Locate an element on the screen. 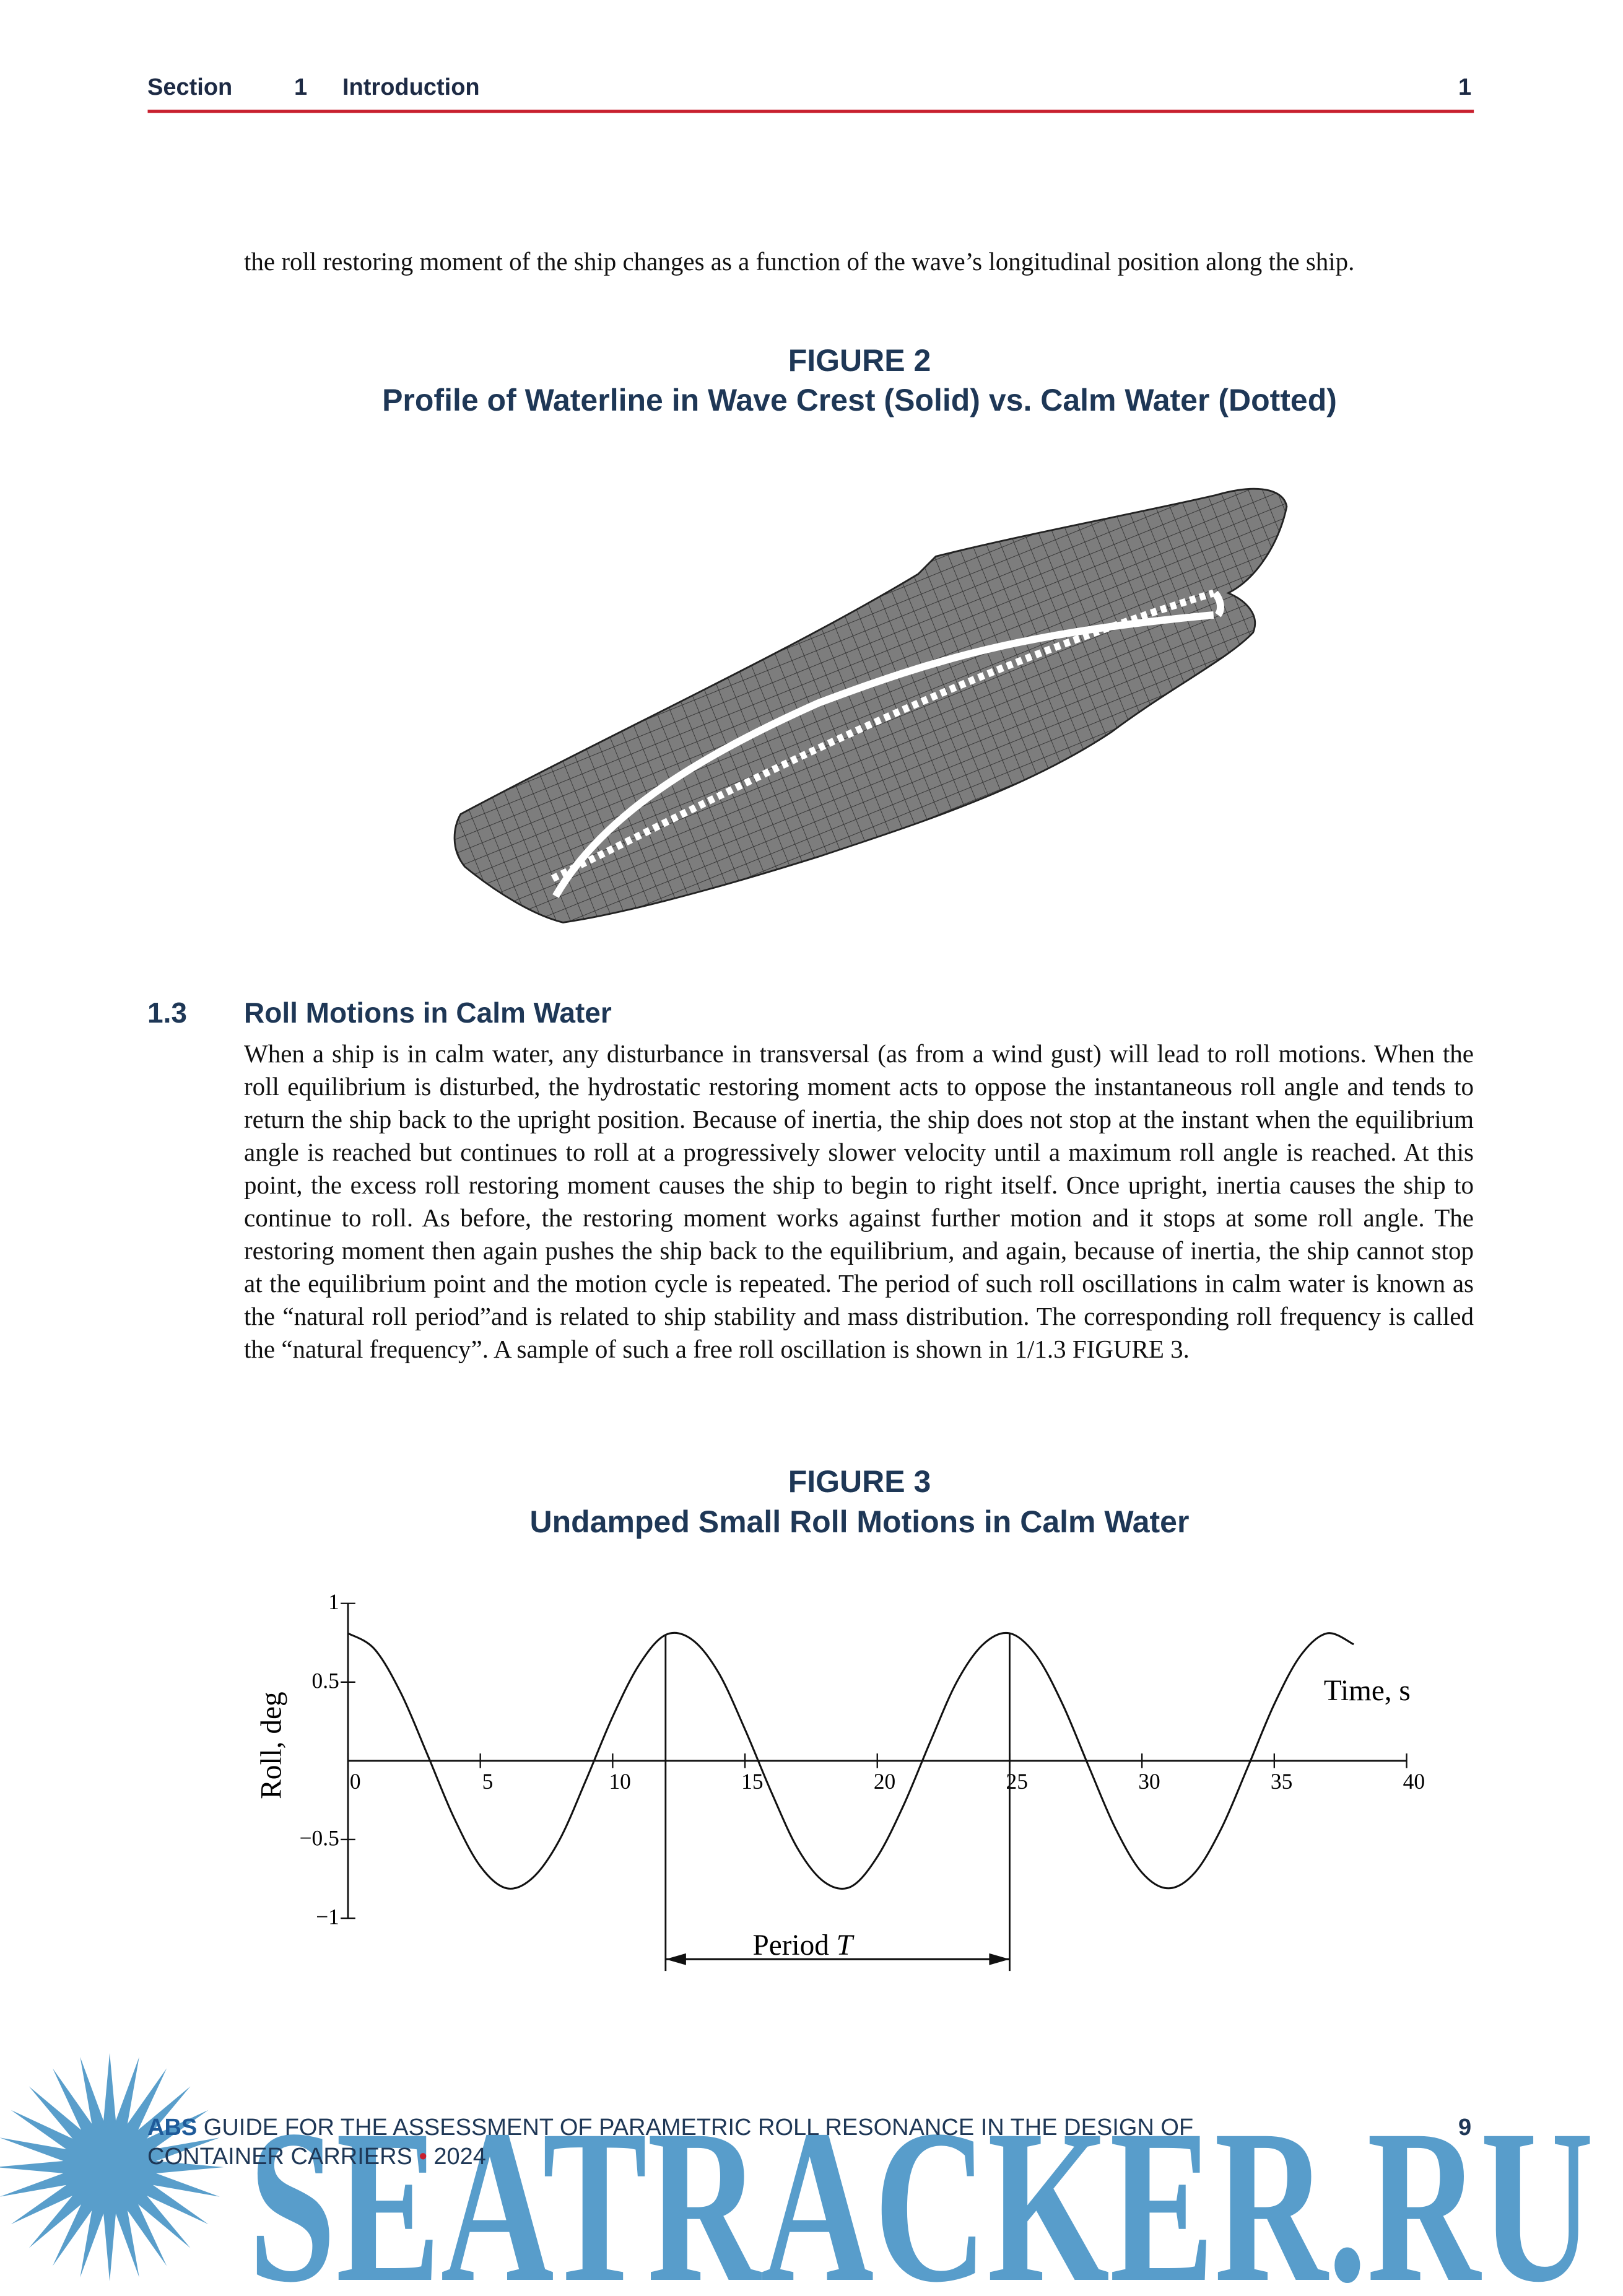 Image resolution: width=1623 pixels, height=2296 pixels. x-axis-label: Time, s is located at coordinates (1367, 1691).